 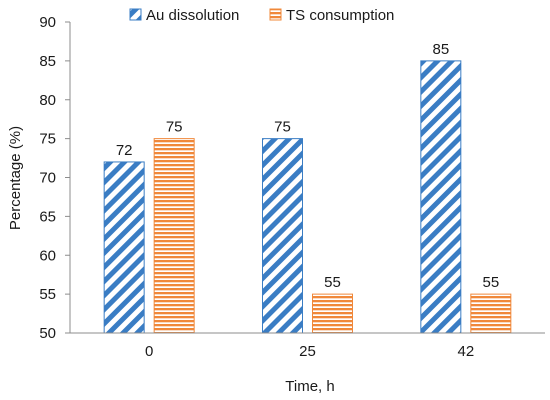 I want to click on y-tick-label: 75, so click(x=47, y=139).